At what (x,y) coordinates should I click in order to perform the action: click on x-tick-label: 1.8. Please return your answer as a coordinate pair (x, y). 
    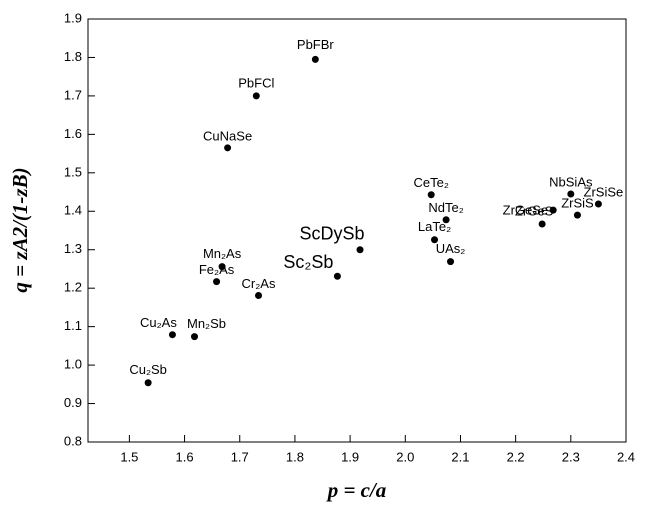
    Looking at the image, I should click on (295, 456).